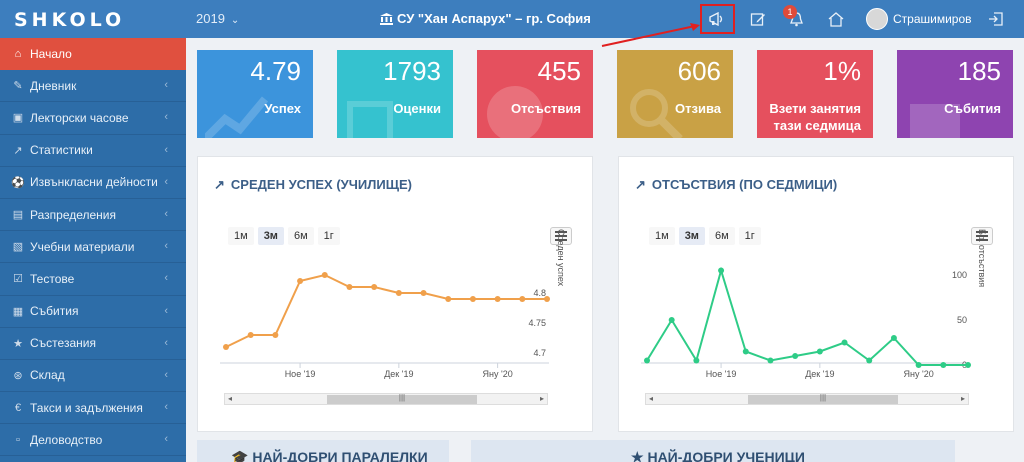  What do you see at coordinates (699, 71) in the screenshot?
I see `stat-value: 606` at bounding box center [699, 71].